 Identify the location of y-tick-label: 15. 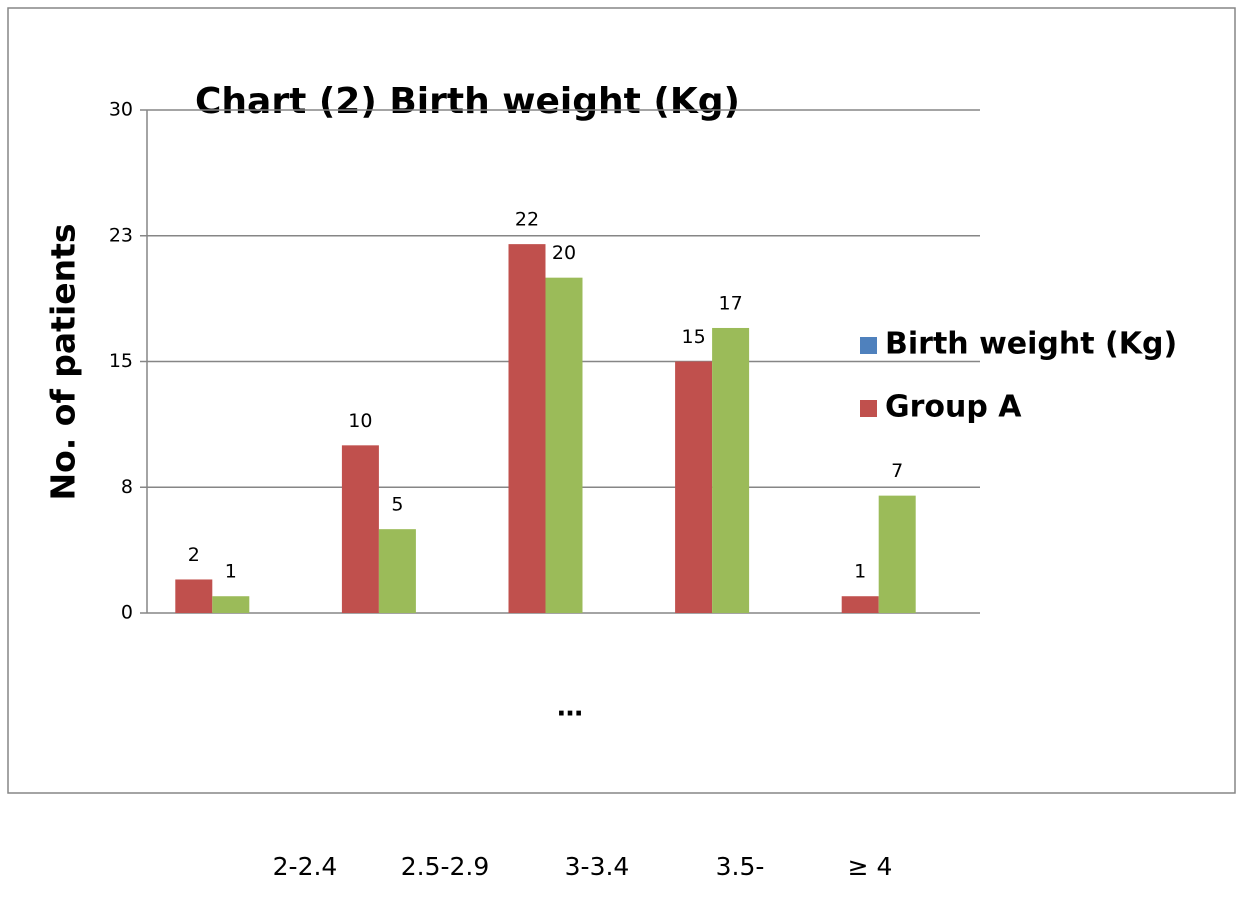
(121, 361).